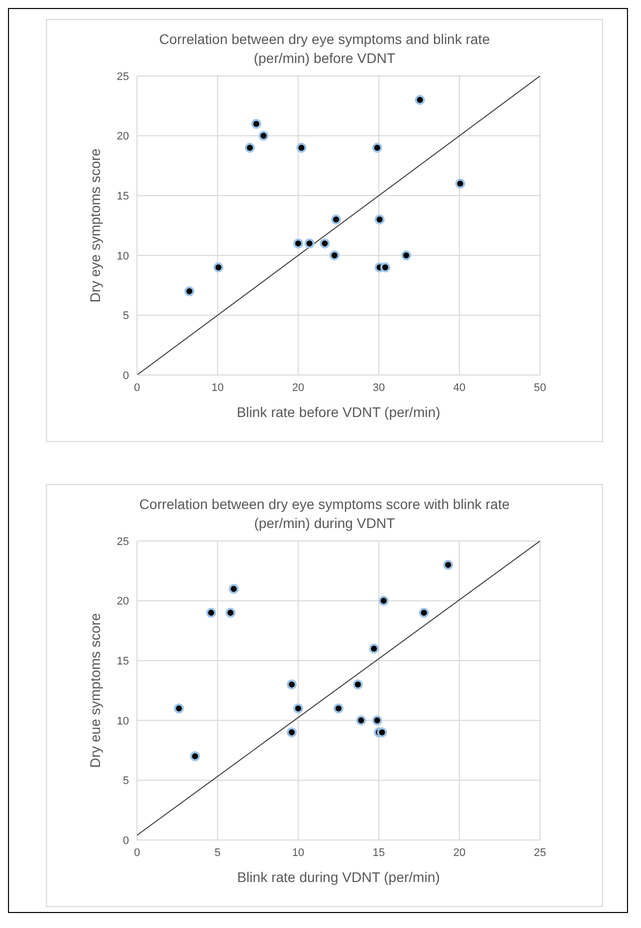 The width and height of the screenshot is (641, 928). I want to click on x-tick-label: 15, so click(378, 852).